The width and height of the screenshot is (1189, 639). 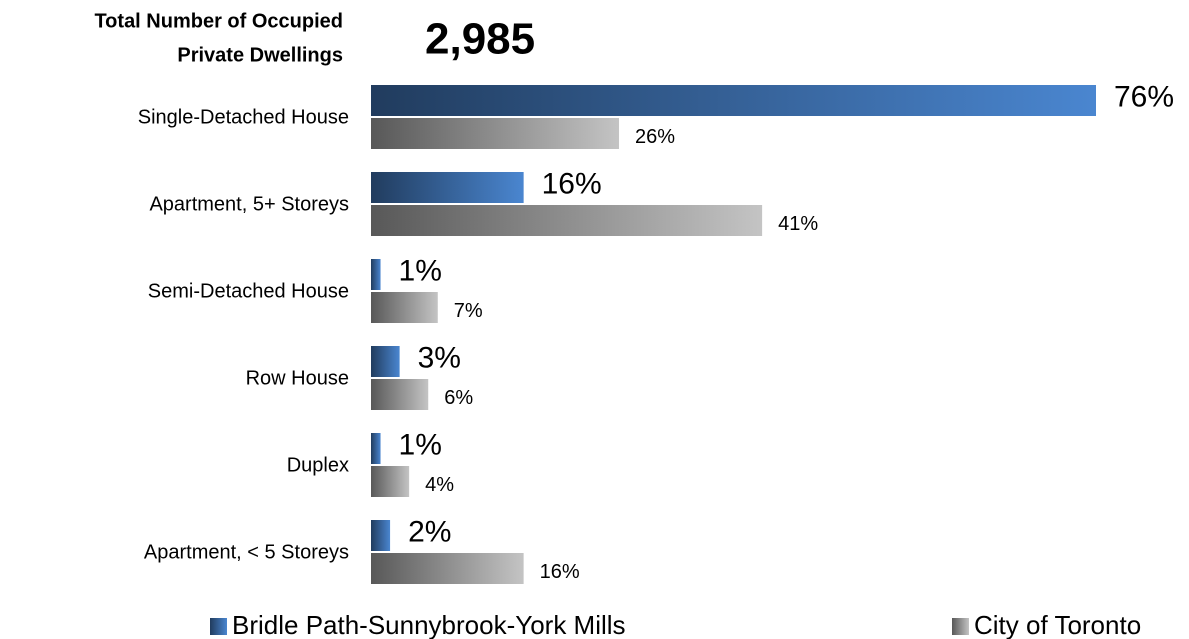 What do you see at coordinates (798, 224) in the screenshot?
I see `value-label: 41%` at bounding box center [798, 224].